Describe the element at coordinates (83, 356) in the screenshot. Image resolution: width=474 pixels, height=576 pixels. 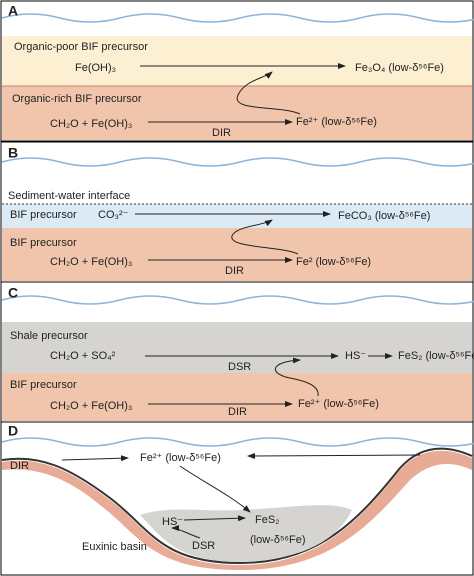
I see `species: CH₂O + SO₄²` at that location.